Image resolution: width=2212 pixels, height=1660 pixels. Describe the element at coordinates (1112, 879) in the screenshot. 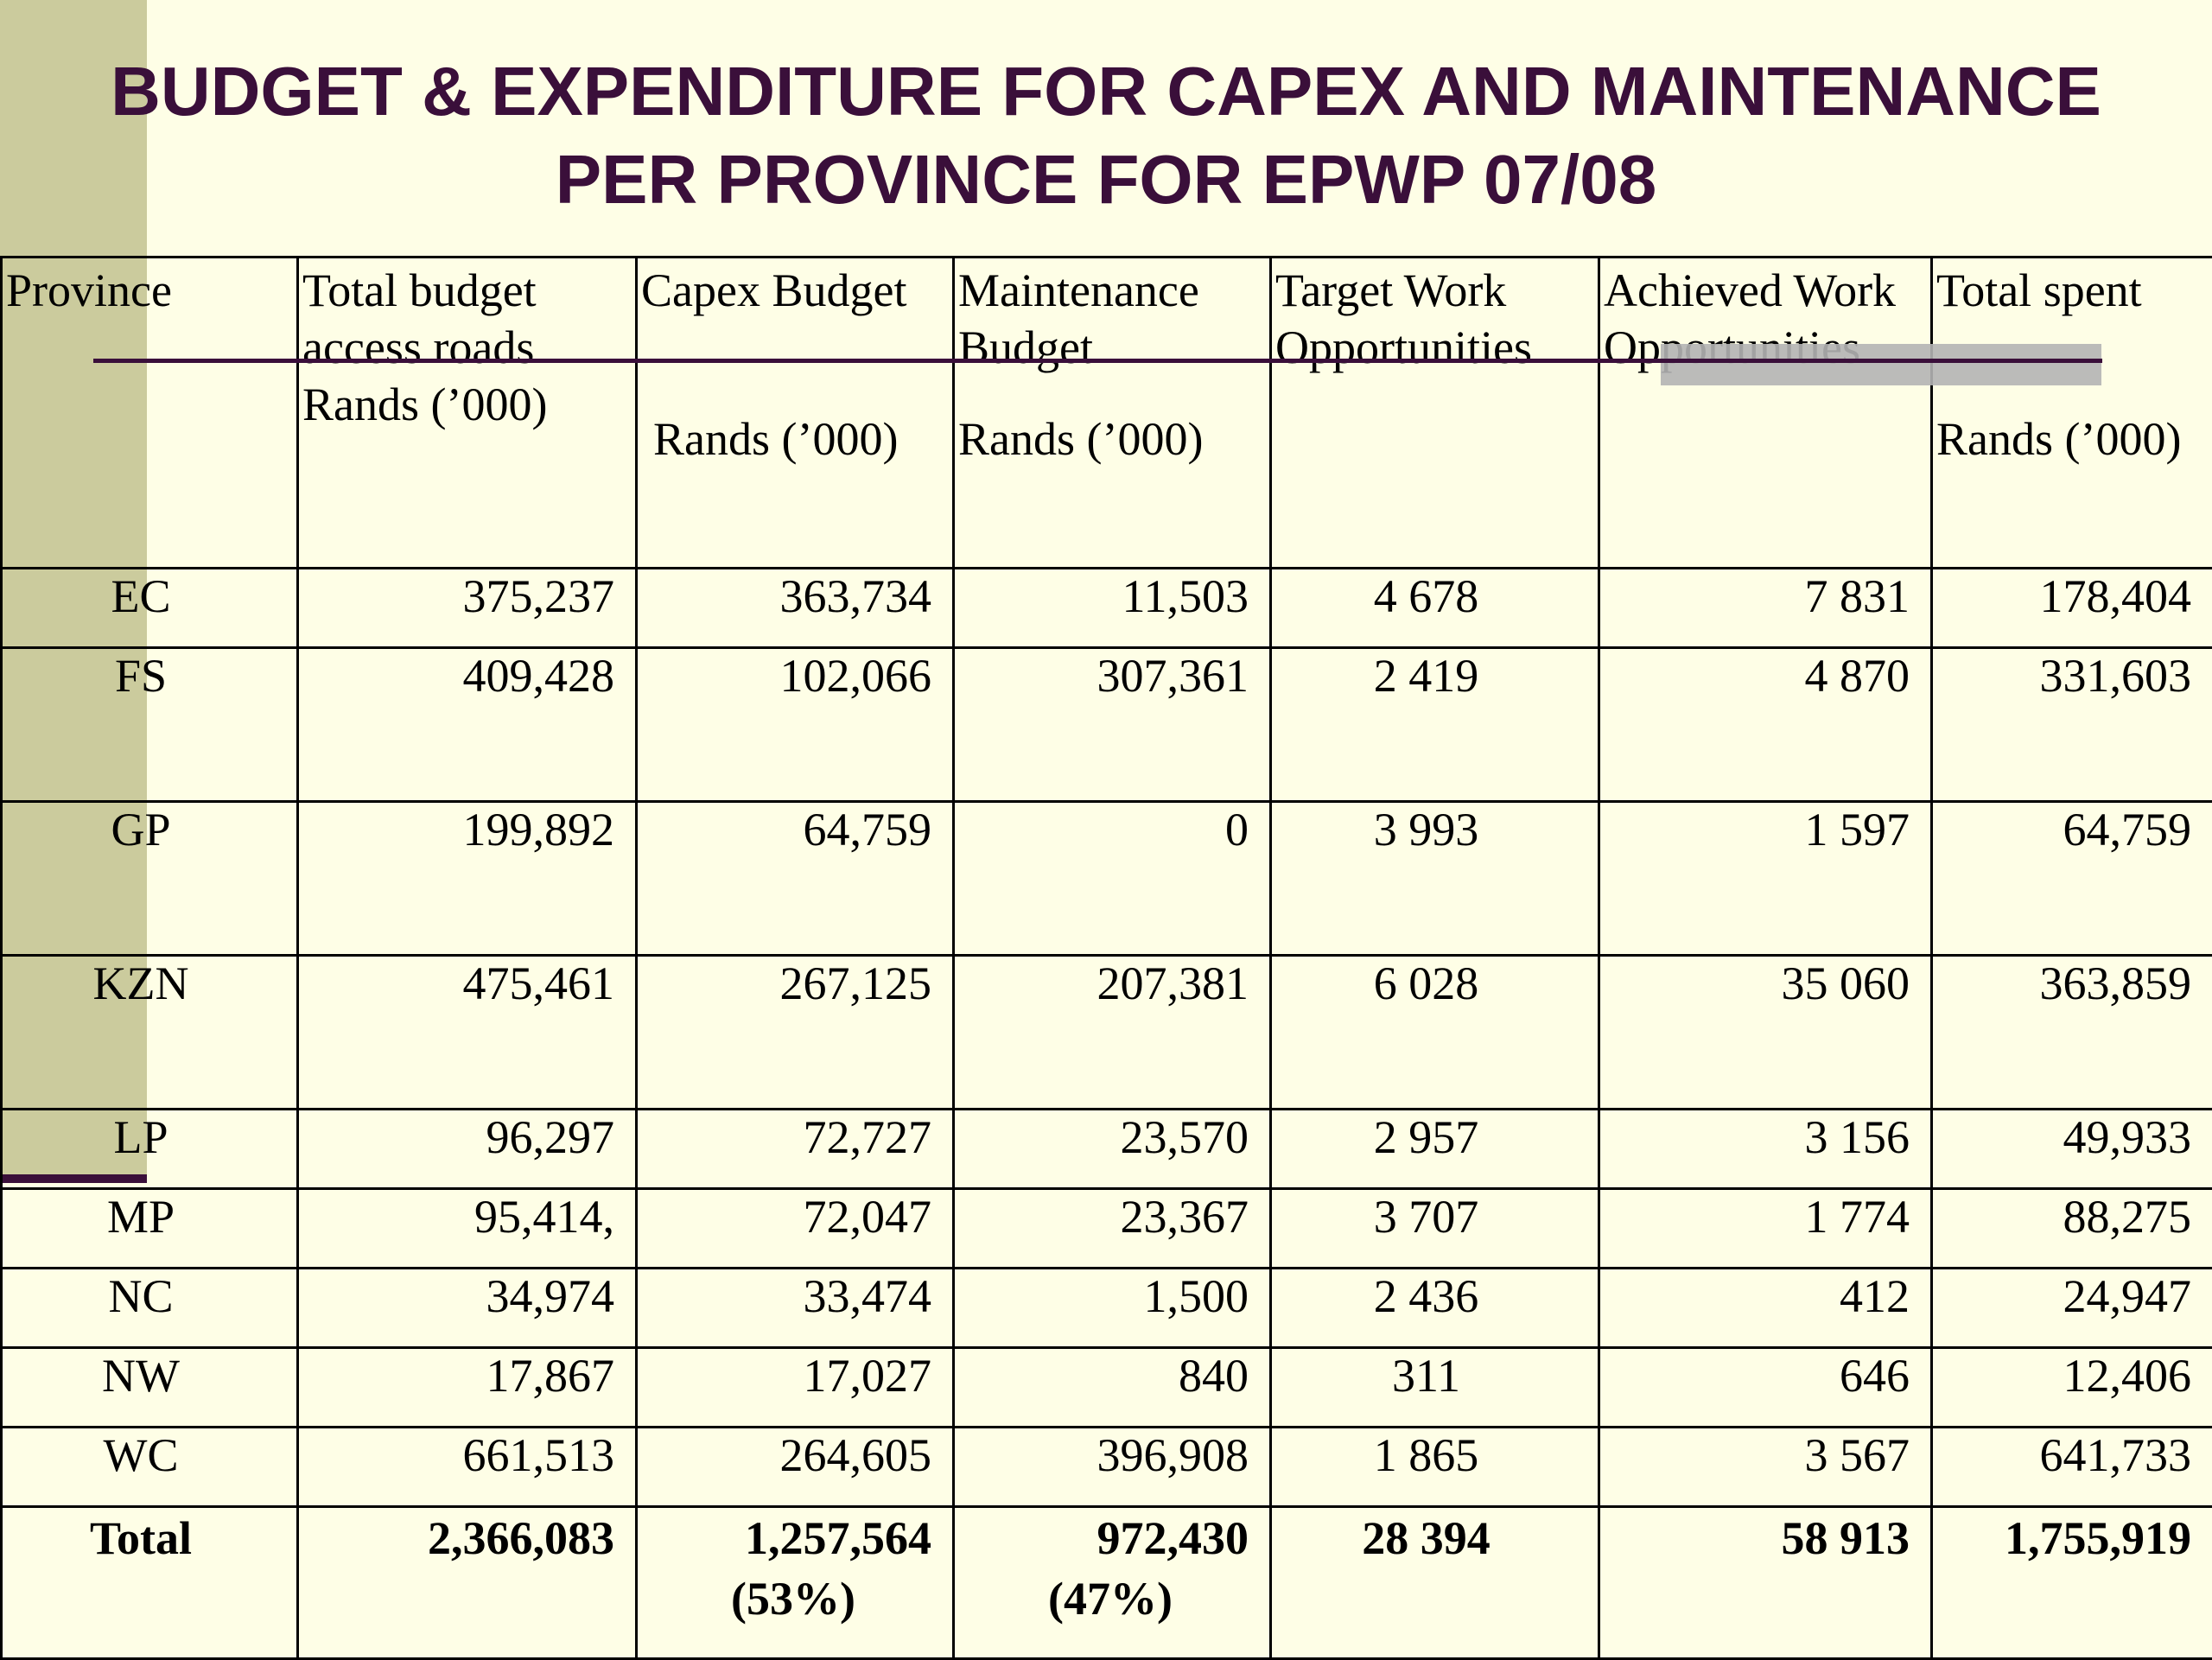

I see `maintenance-cell: 0` at that location.